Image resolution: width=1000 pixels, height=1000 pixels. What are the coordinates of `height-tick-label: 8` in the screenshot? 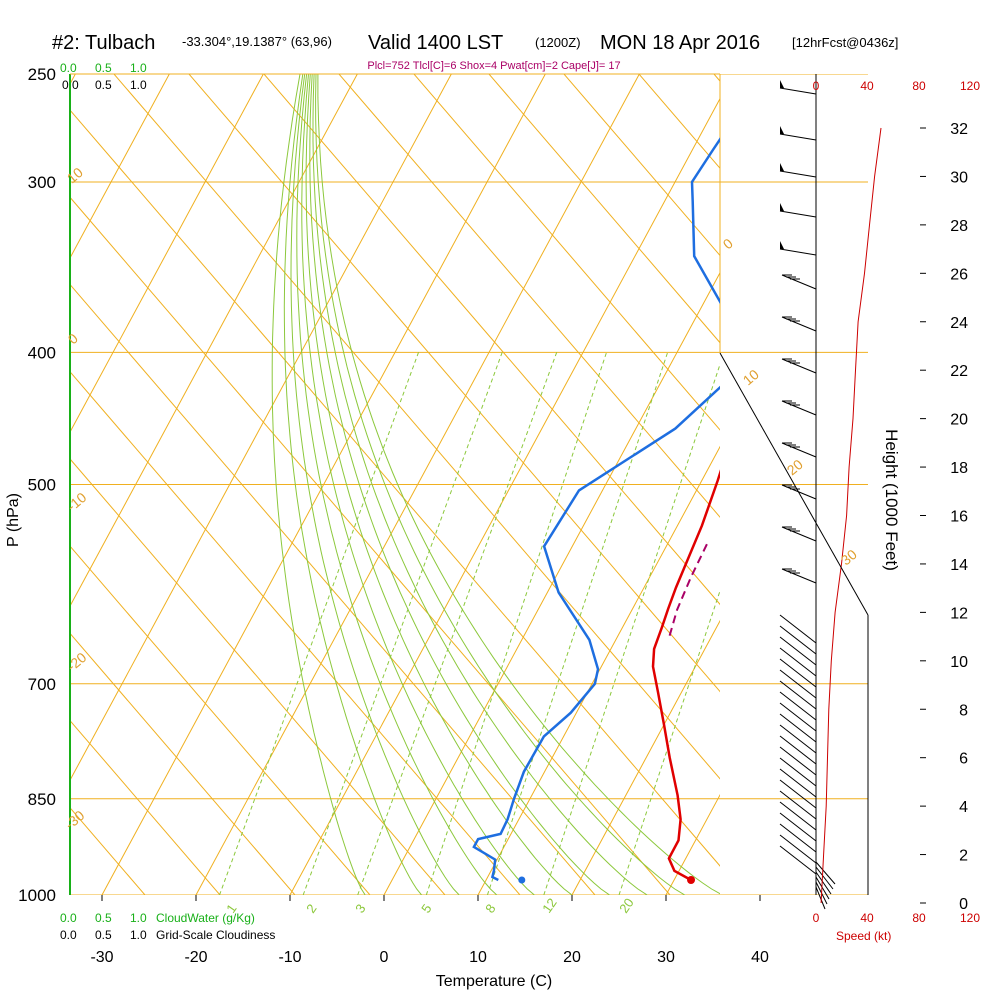 It's located at (963, 710).